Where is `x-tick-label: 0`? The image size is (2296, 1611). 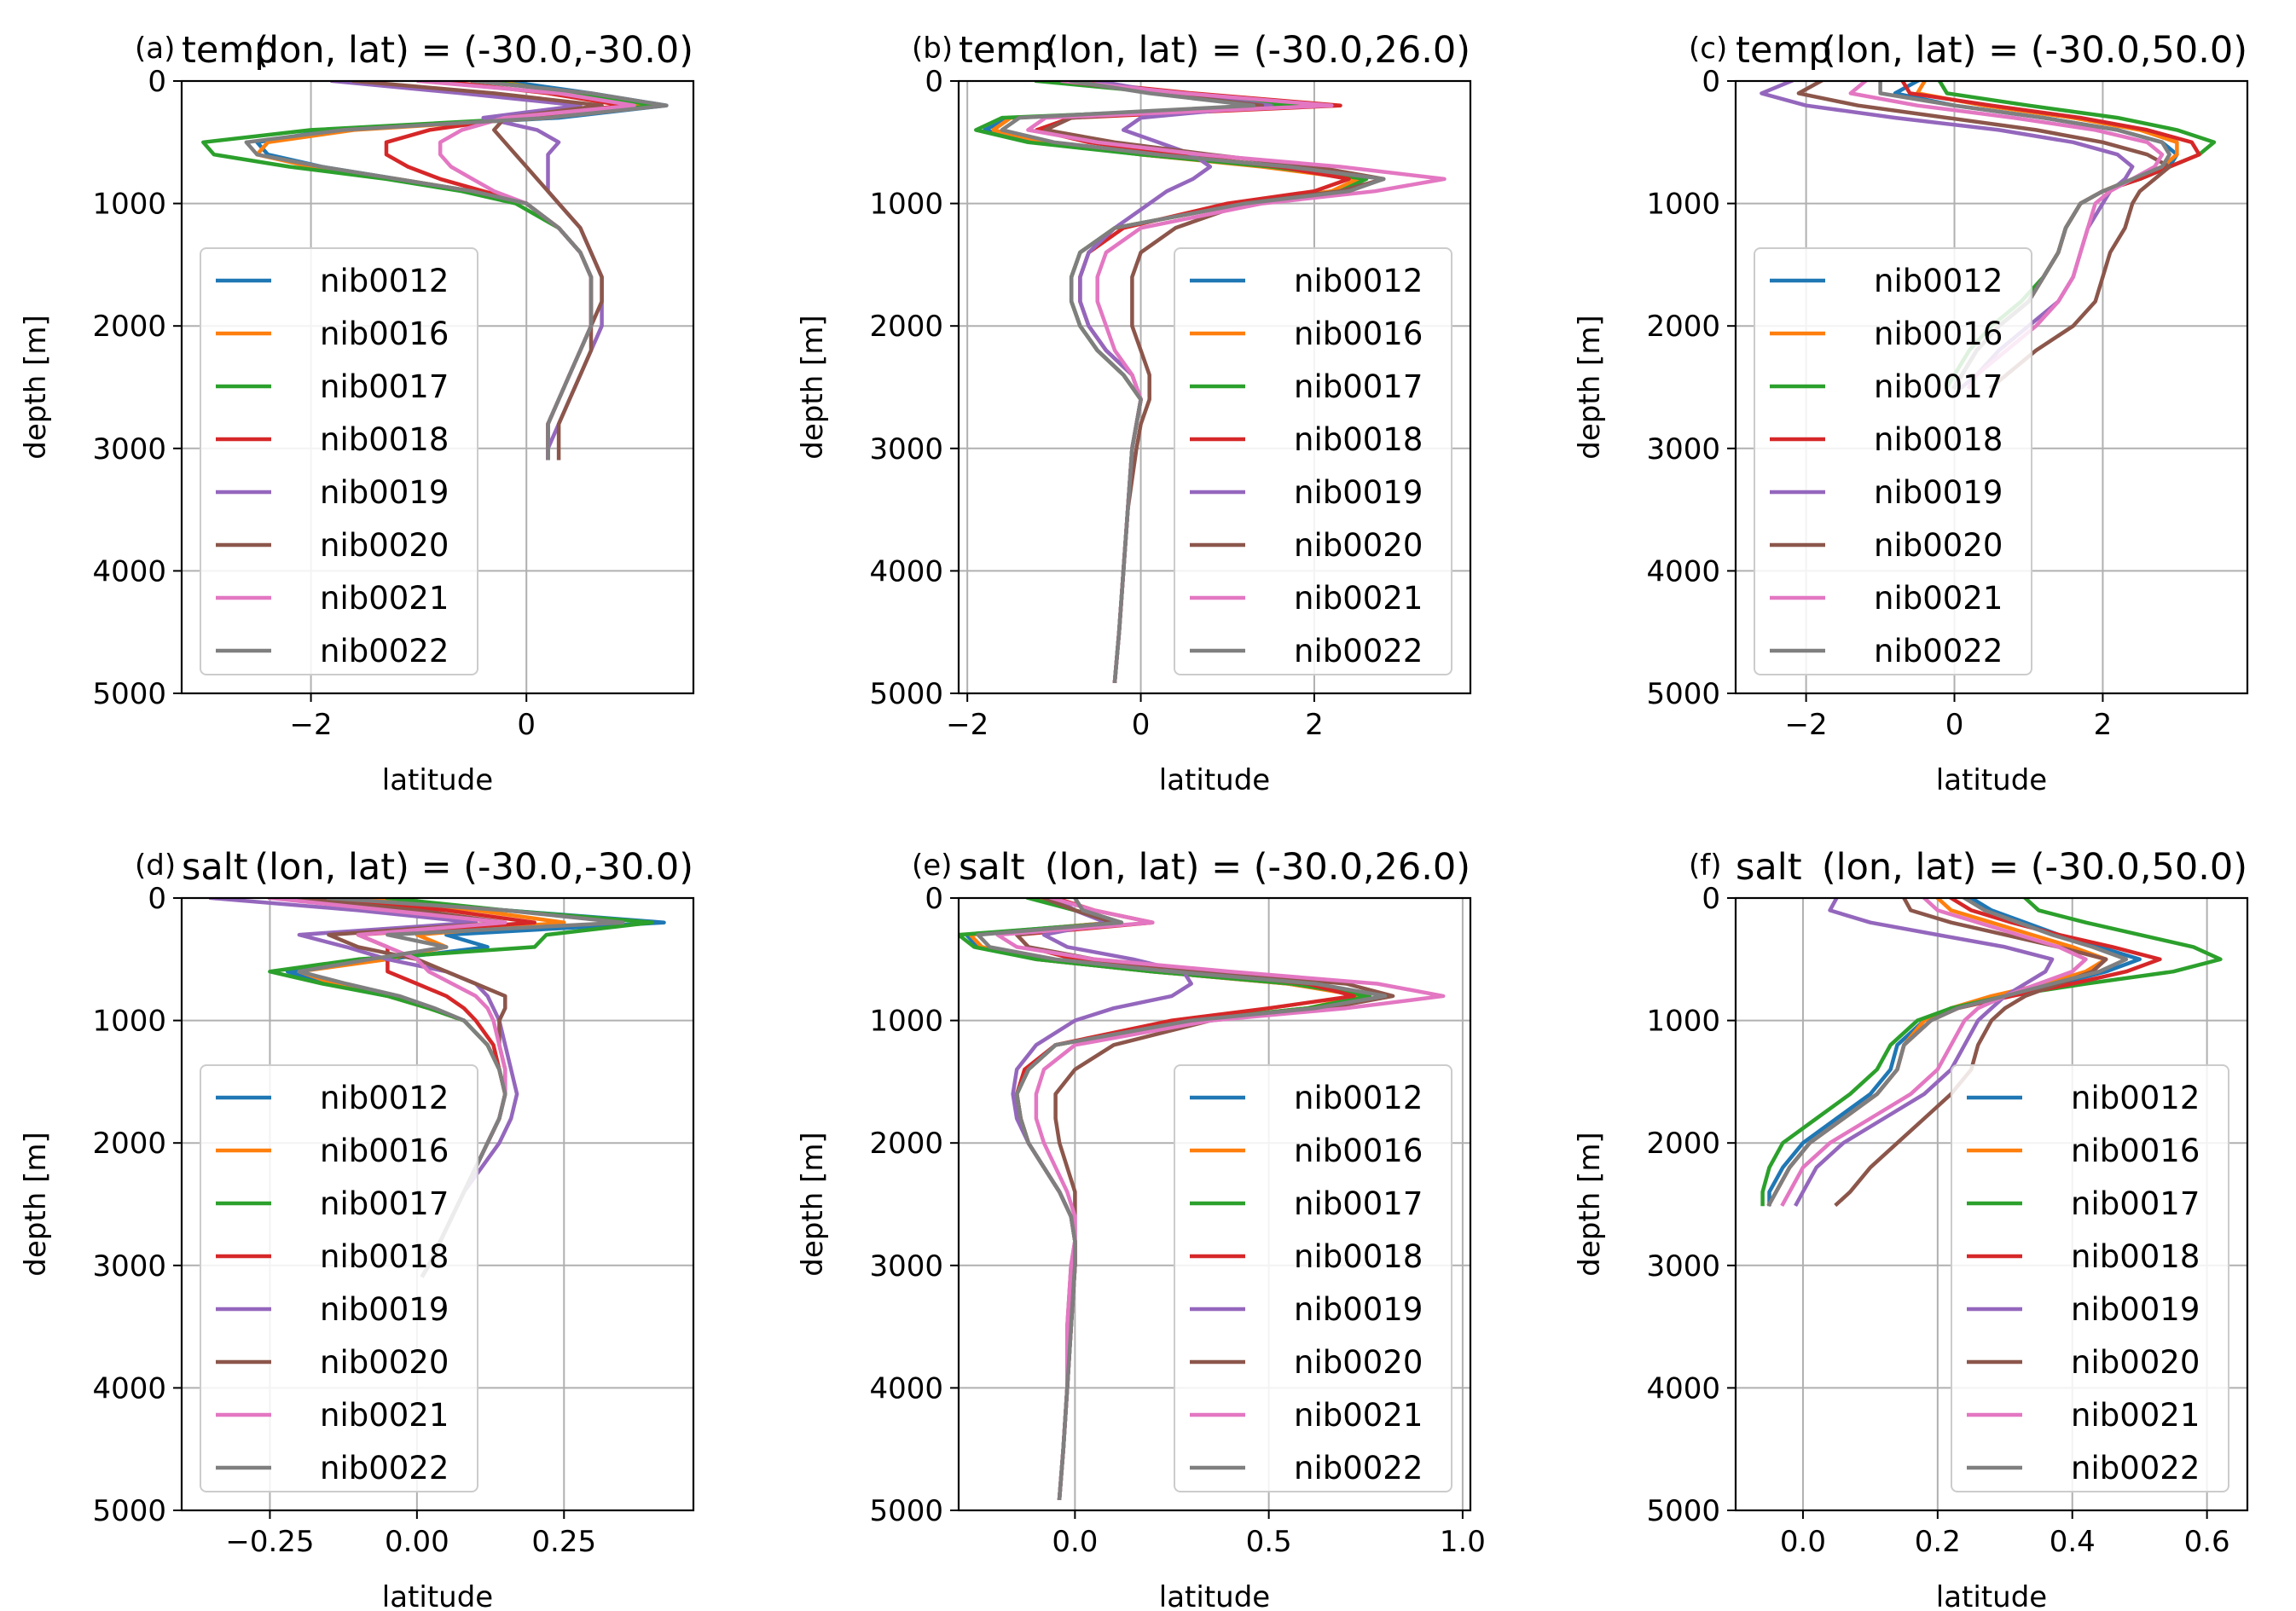 x-tick-label: 0 is located at coordinates (1141, 725).